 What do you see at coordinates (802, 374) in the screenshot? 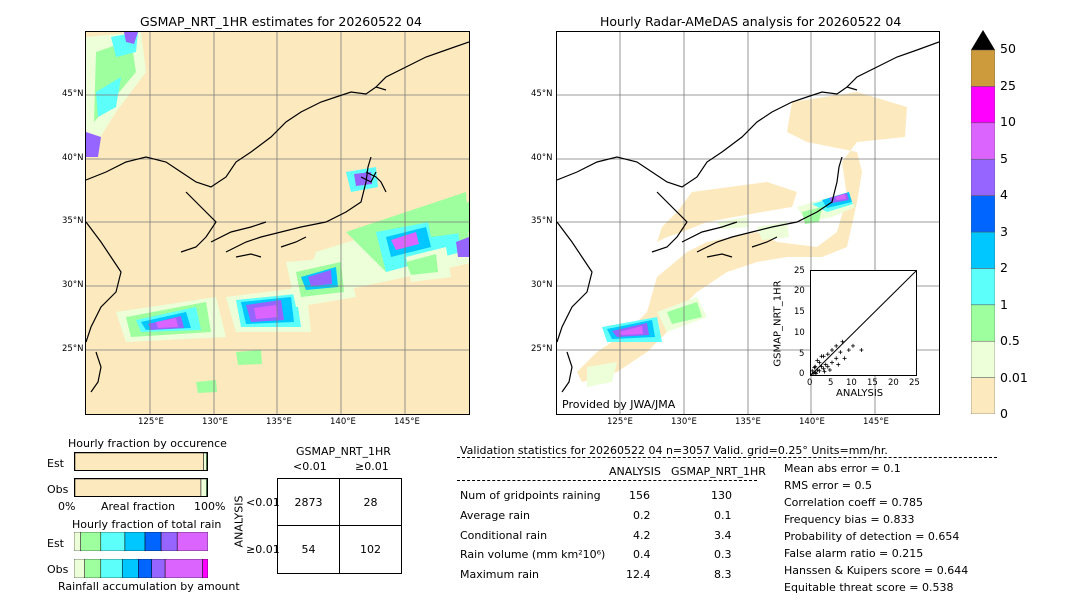
I see `scatter-ytick-0: 0` at bounding box center [802, 374].